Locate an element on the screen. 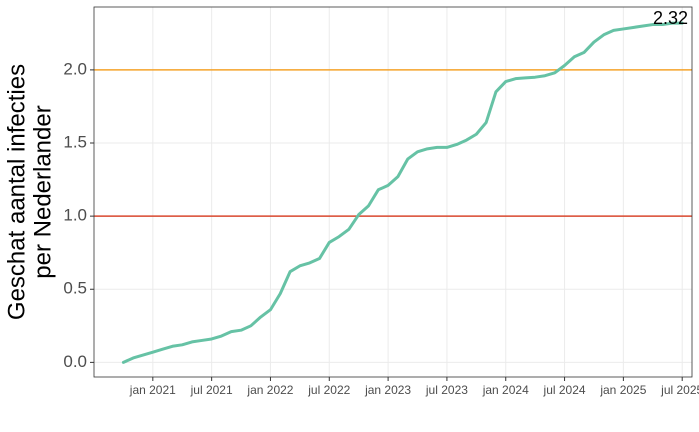 This screenshot has width=699, height=432. x-tick-label: jan 2023 is located at coordinates (387, 390).